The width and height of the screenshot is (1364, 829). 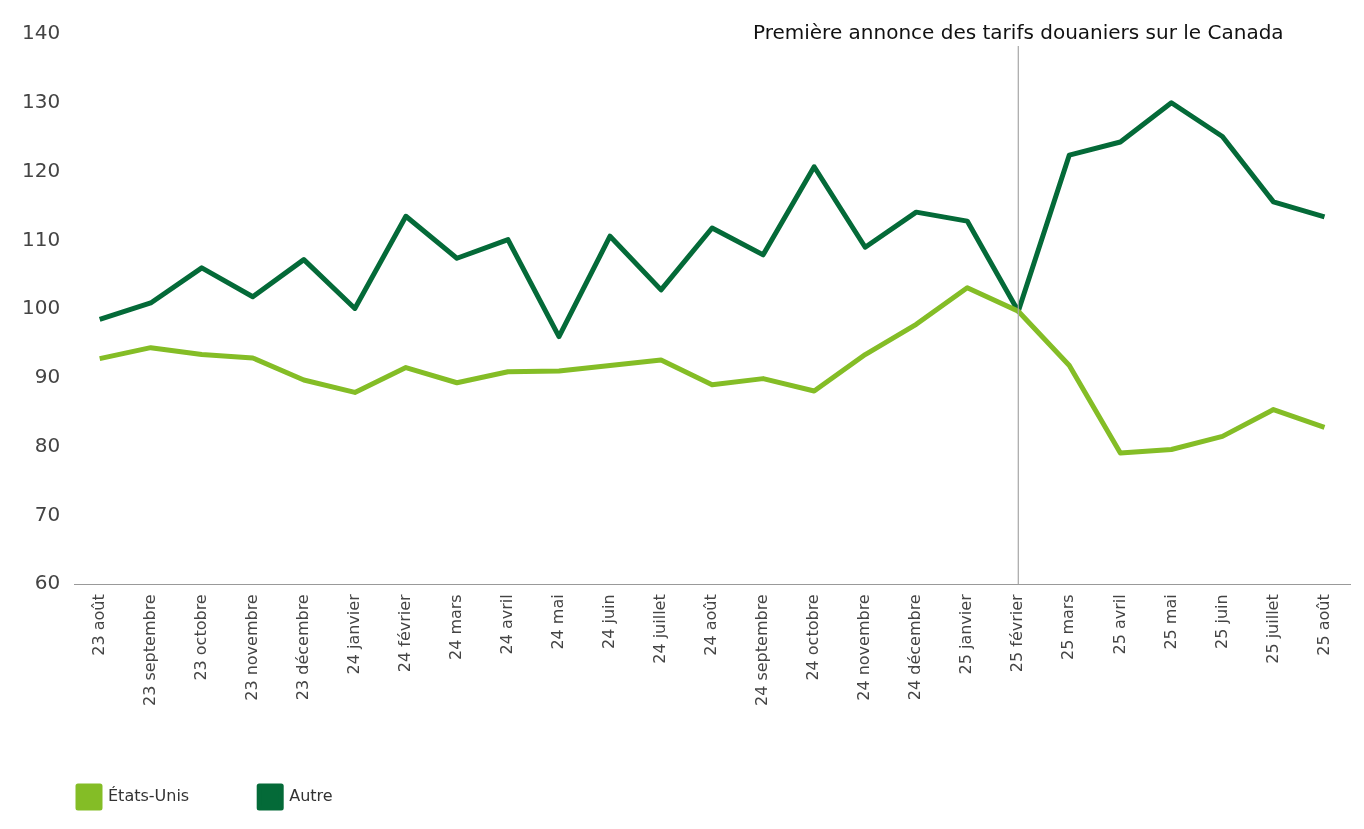 I want to click on x-tick-label: 24 avril, so click(x=507, y=624).